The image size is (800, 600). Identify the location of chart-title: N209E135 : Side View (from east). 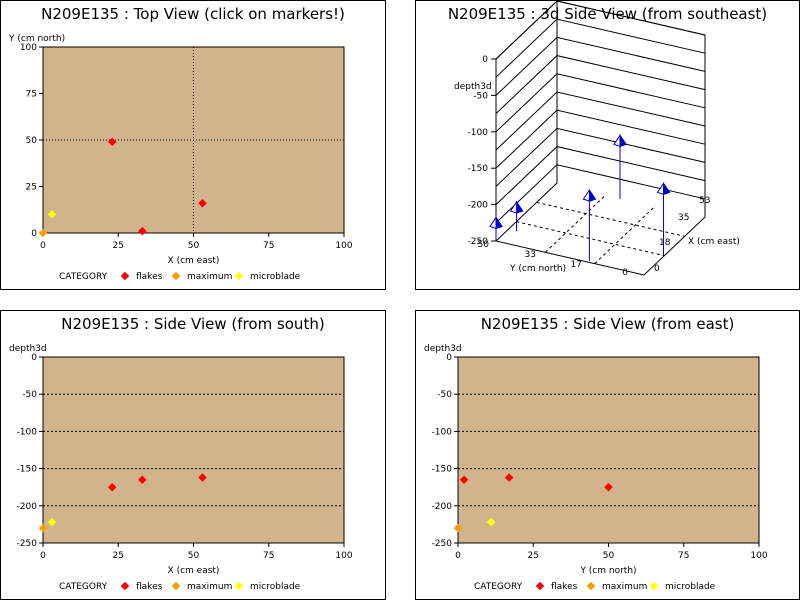
(608, 324).